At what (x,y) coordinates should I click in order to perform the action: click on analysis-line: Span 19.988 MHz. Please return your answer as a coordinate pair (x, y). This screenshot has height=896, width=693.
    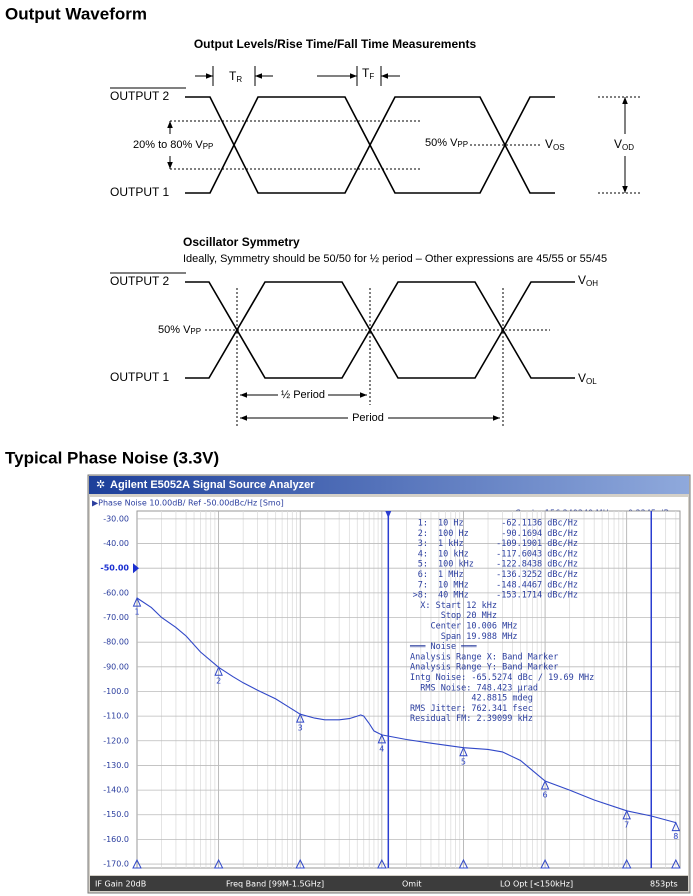
    Looking at the image, I should click on (463, 637).